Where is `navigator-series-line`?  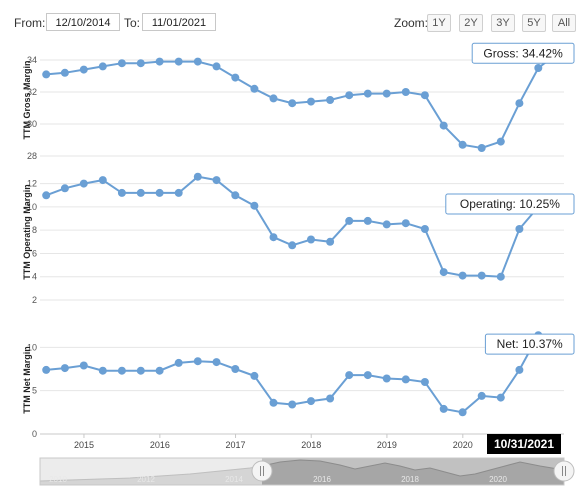
navigator-series-line is located at coordinates (302, 470).